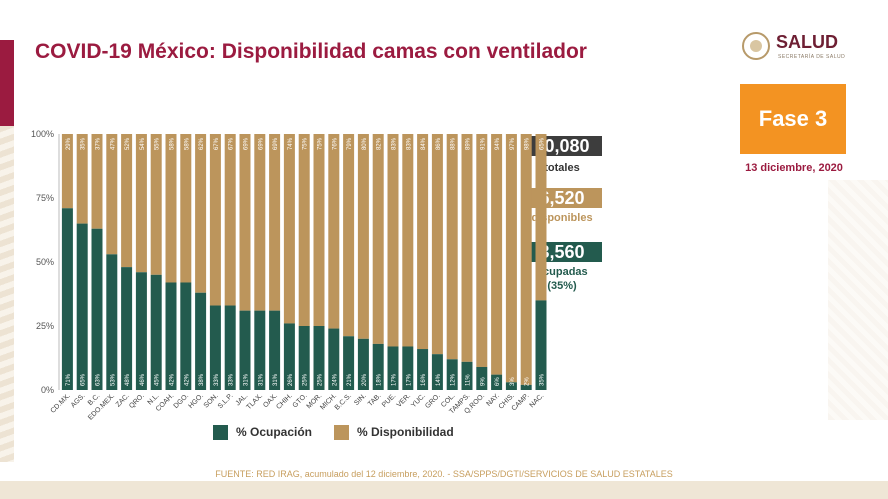  I want to click on value-label-occupied: 9%, so click(483, 381).